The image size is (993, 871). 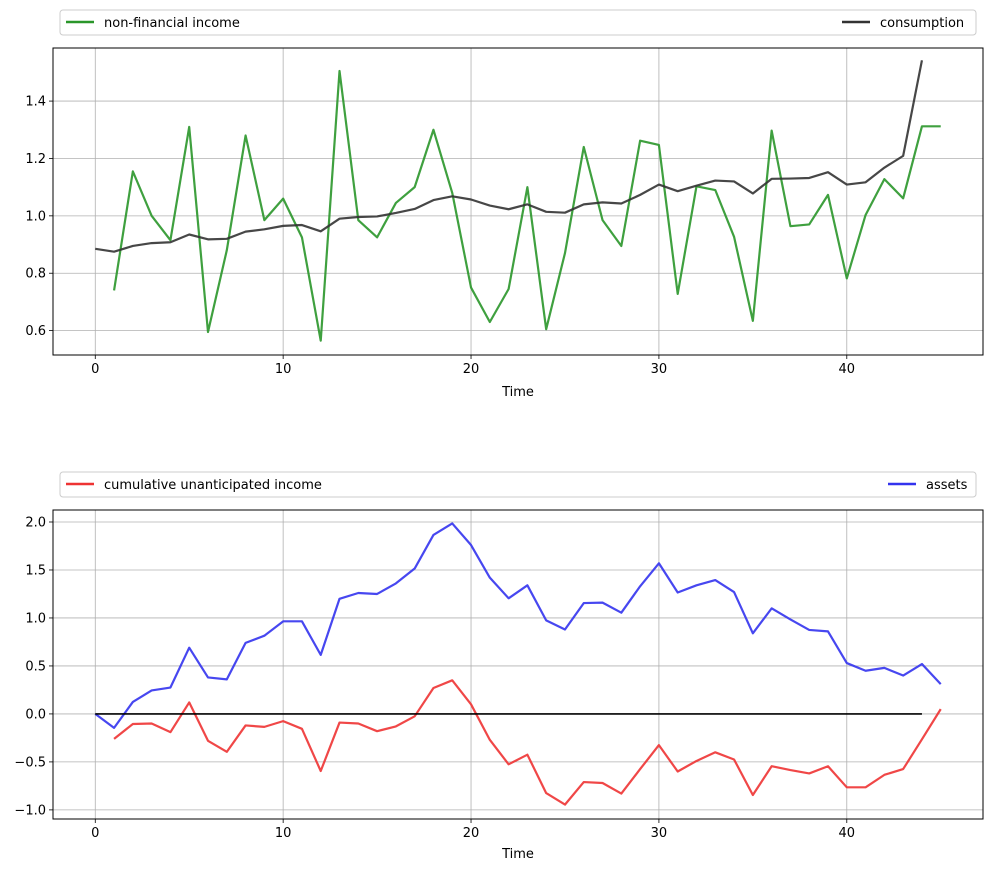 What do you see at coordinates (471, 369) in the screenshot?
I see `top-x-tick-label: 20` at bounding box center [471, 369].